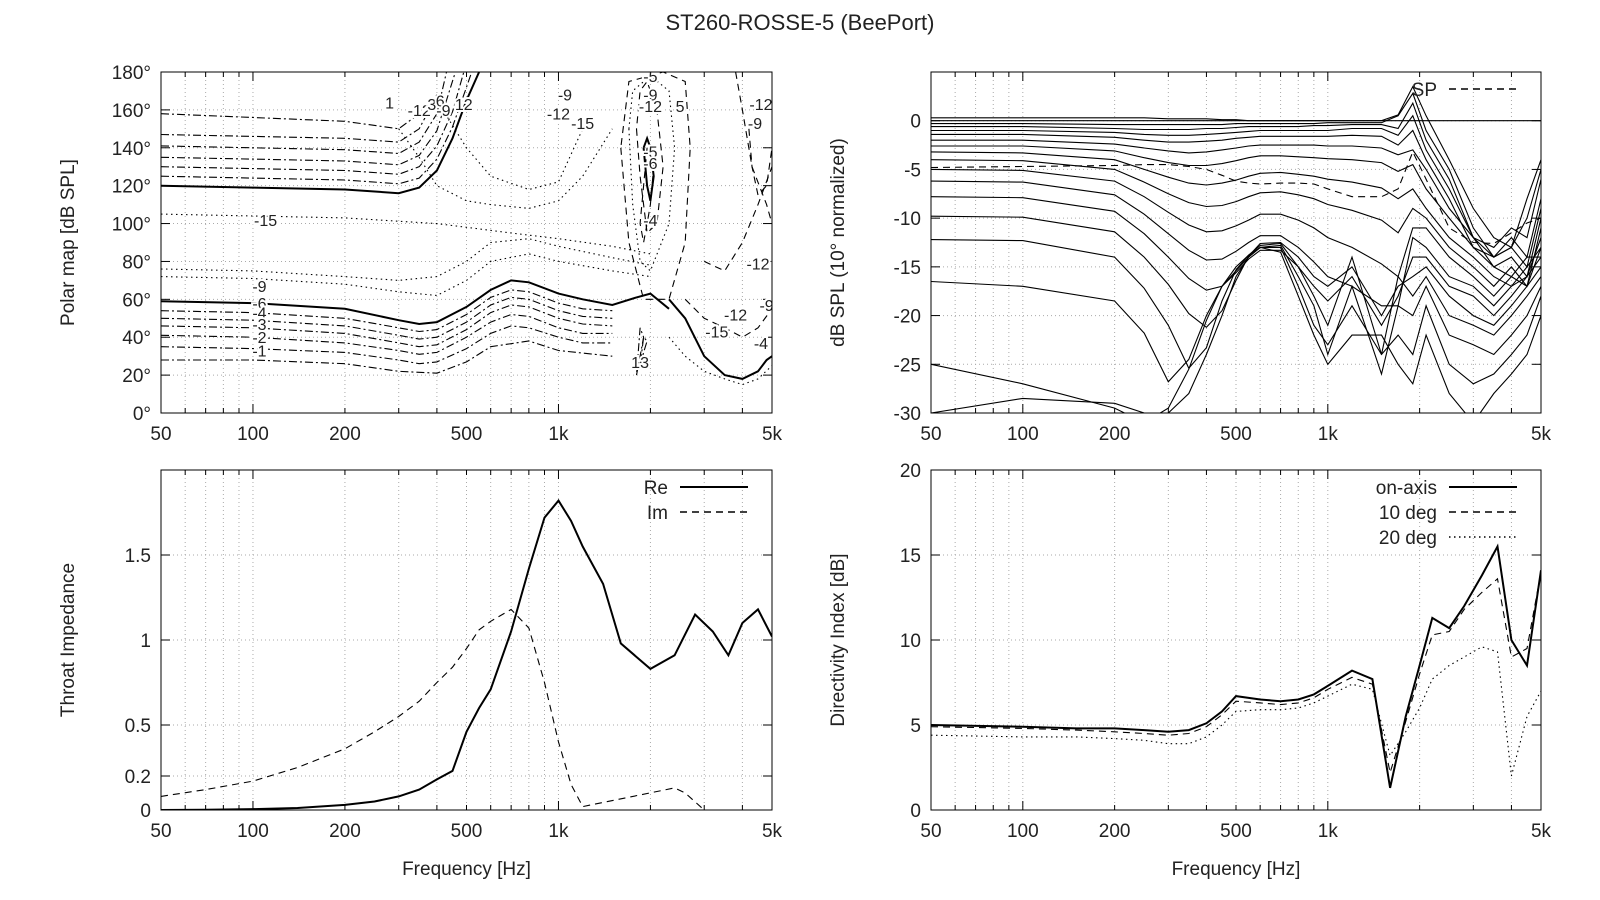  I want to click on series-line-20-, so click(1236, 175).